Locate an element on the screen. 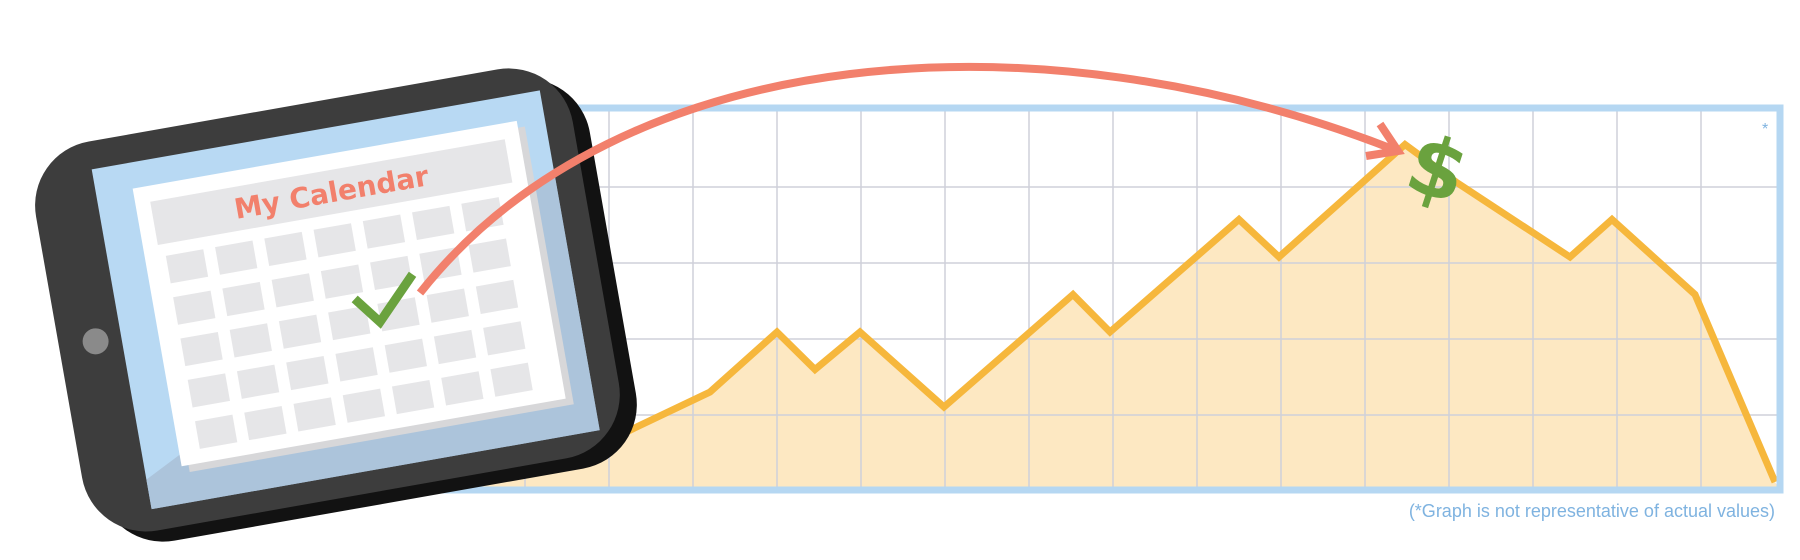 The width and height of the screenshot is (1800, 560). calendar-grid is located at coordinates (349, 323).